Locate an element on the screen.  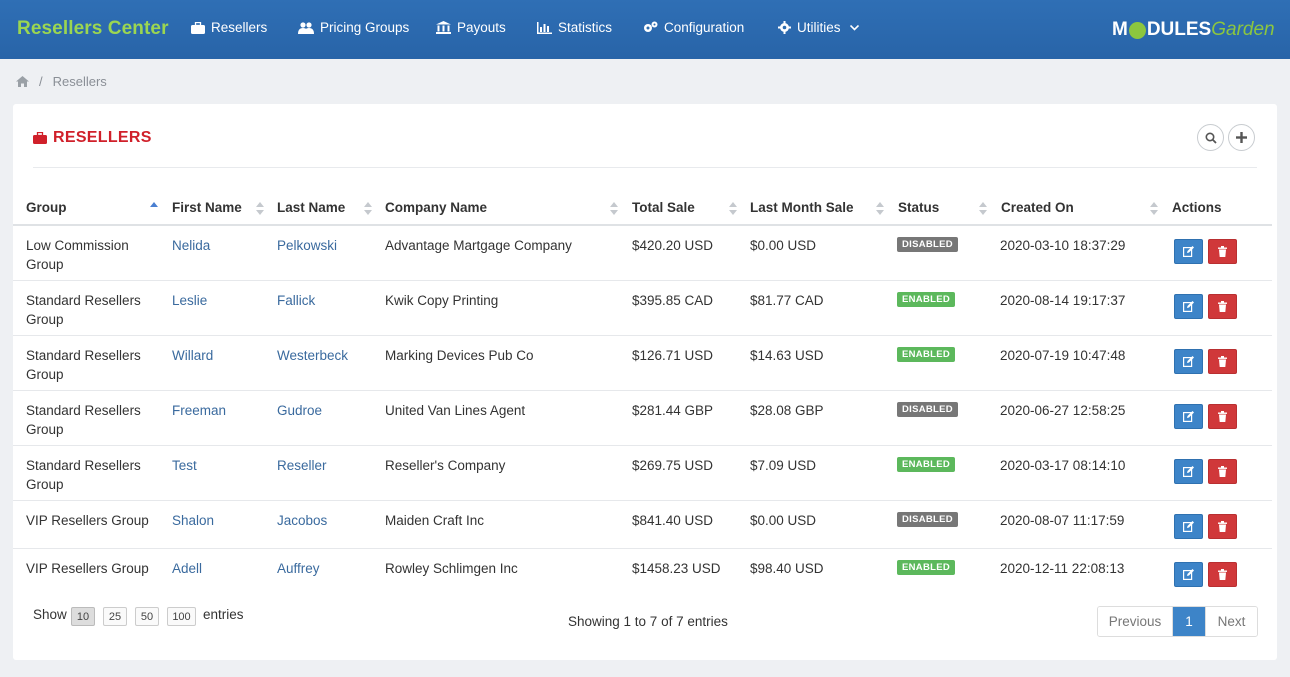
cell-first-name: Shalon is located at coordinates (193, 520).